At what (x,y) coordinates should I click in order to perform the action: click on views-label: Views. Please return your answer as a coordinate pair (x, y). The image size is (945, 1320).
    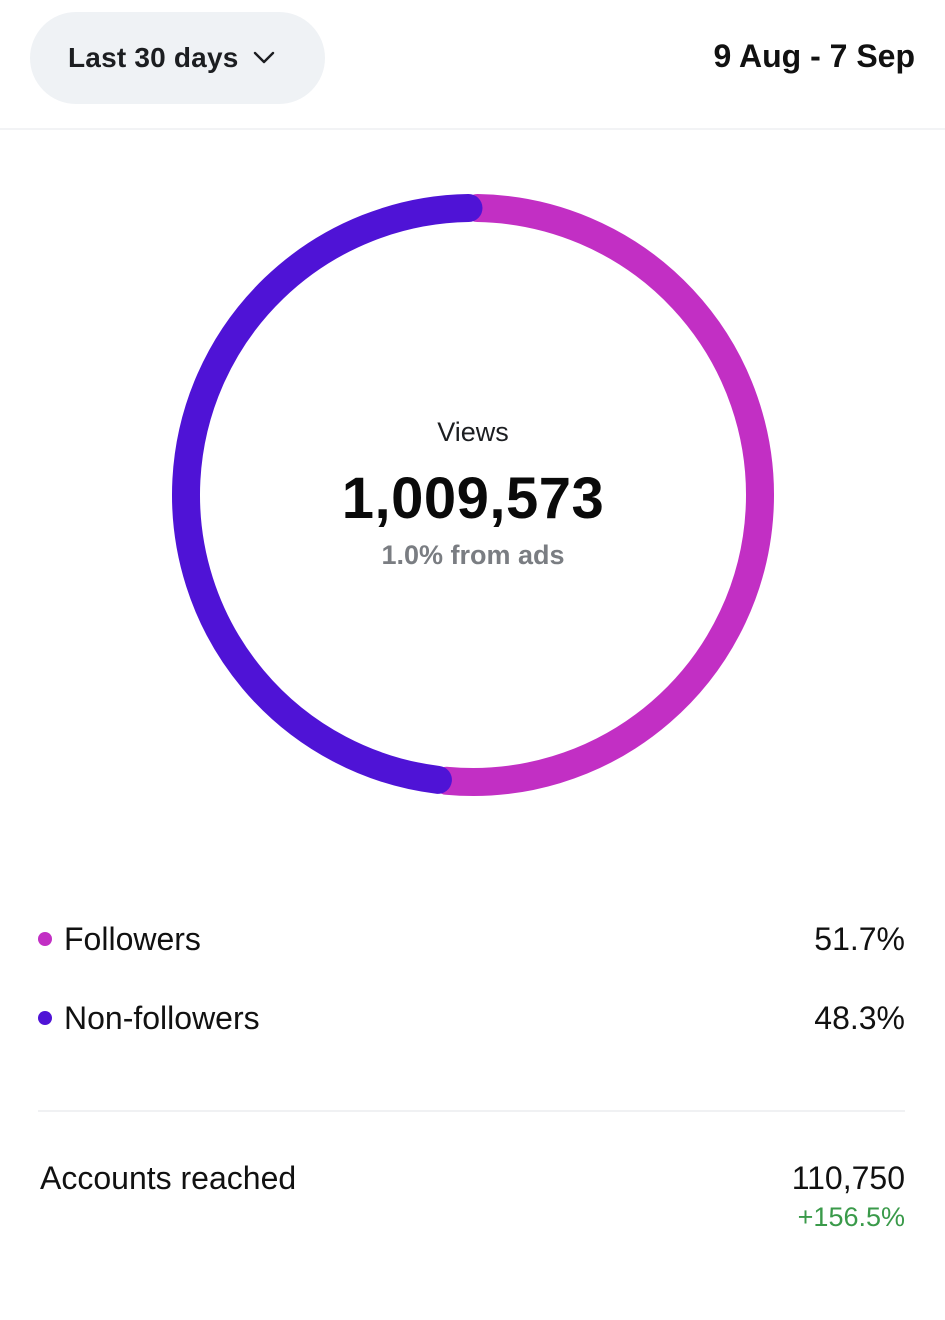
    Looking at the image, I should click on (473, 432).